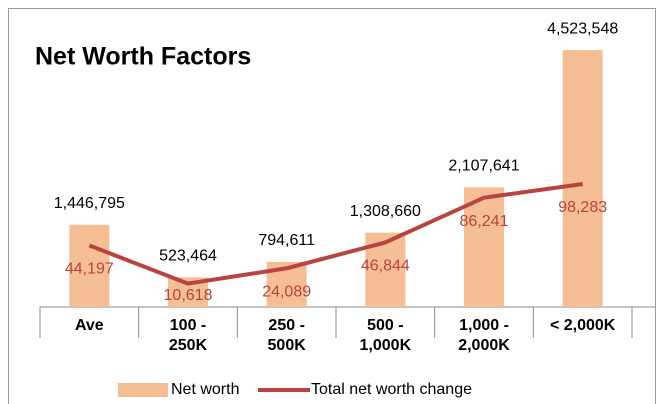 This screenshot has height=404, width=664. Describe the element at coordinates (89, 203) in the screenshot. I see `bar-value-label: 1,446,795` at that location.